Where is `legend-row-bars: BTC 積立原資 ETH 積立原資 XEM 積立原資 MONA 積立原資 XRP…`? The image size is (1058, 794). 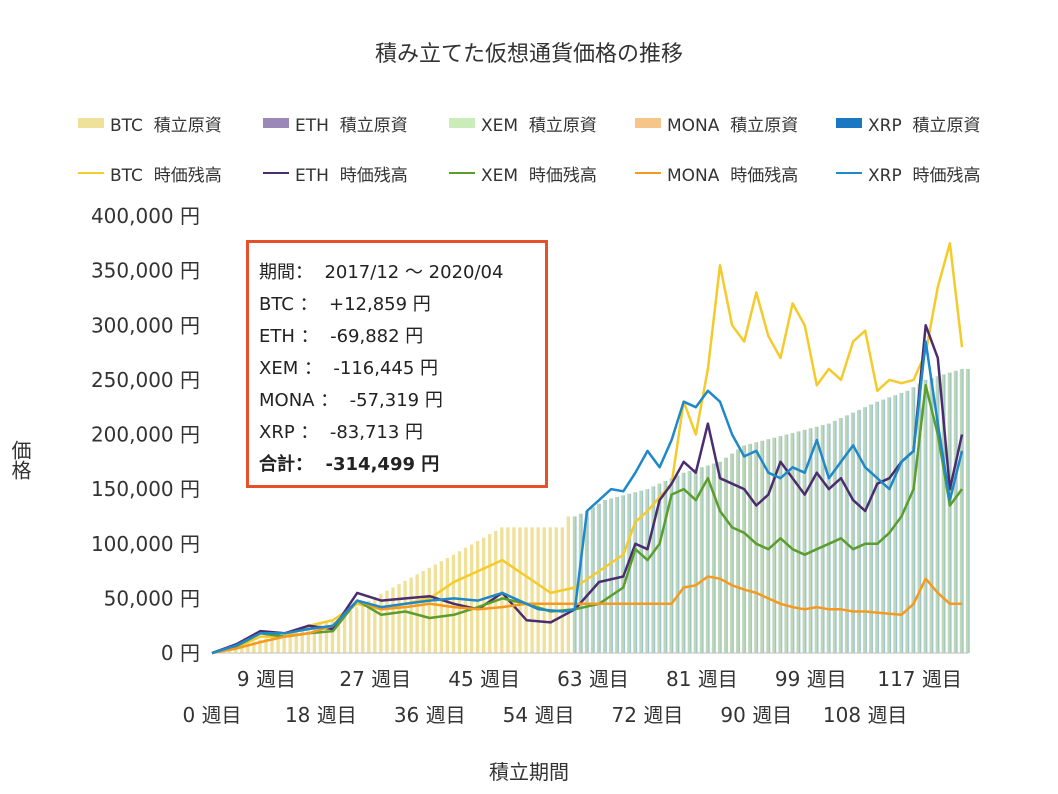 legend-row-bars: BTC 積立原資 ETH 積立原資 XEM 積立原資 MONA 積立原資 XRP… is located at coordinates (548, 123).